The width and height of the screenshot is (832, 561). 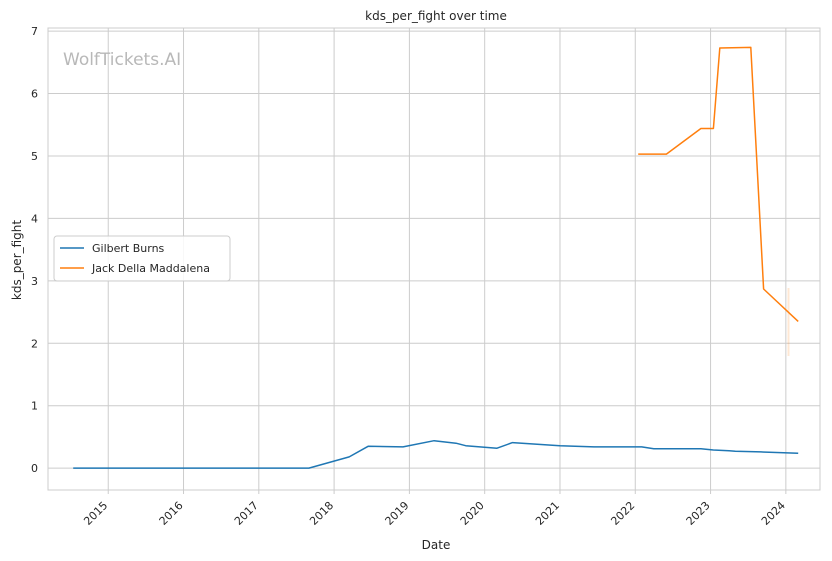 What do you see at coordinates (128, 248) in the screenshot?
I see `legend-label-gilbert-burns: Gilbert Burns` at bounding box center [128, 248].